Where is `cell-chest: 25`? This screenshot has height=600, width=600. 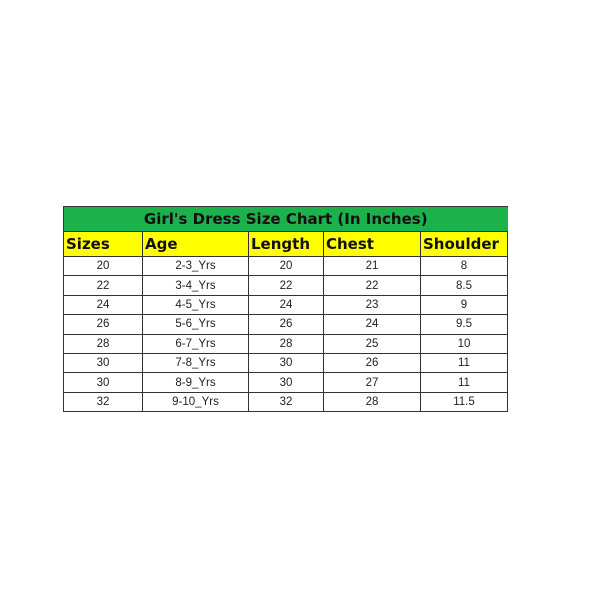 cell-chest: 25 is located at coordinates (372, 343).